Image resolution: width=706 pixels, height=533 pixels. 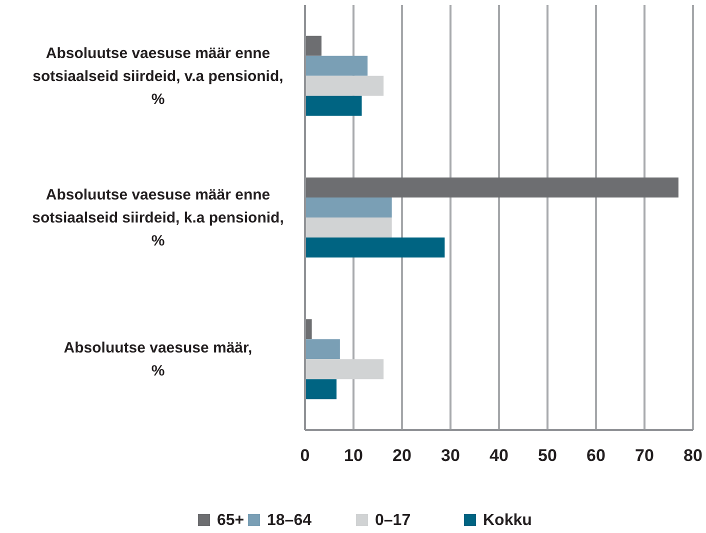 I want to click on y-tick-label: Absoluutse vaesuse määr enne sotsiaalseid siirdeid, k.a pensionid, %, so click(x=158, y=218).